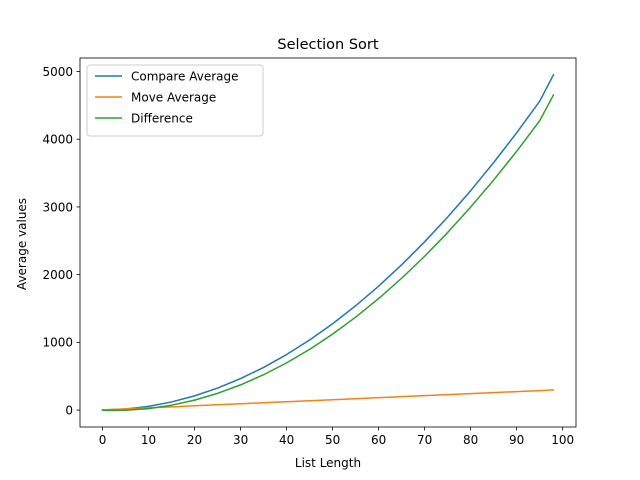 Image resolution: width=640 pixels, height=480 pixels. What do you see at coordinates (57, 275) in the screenshot?
I see `y-tick-label: 2000` at bounding box center [57, 275].